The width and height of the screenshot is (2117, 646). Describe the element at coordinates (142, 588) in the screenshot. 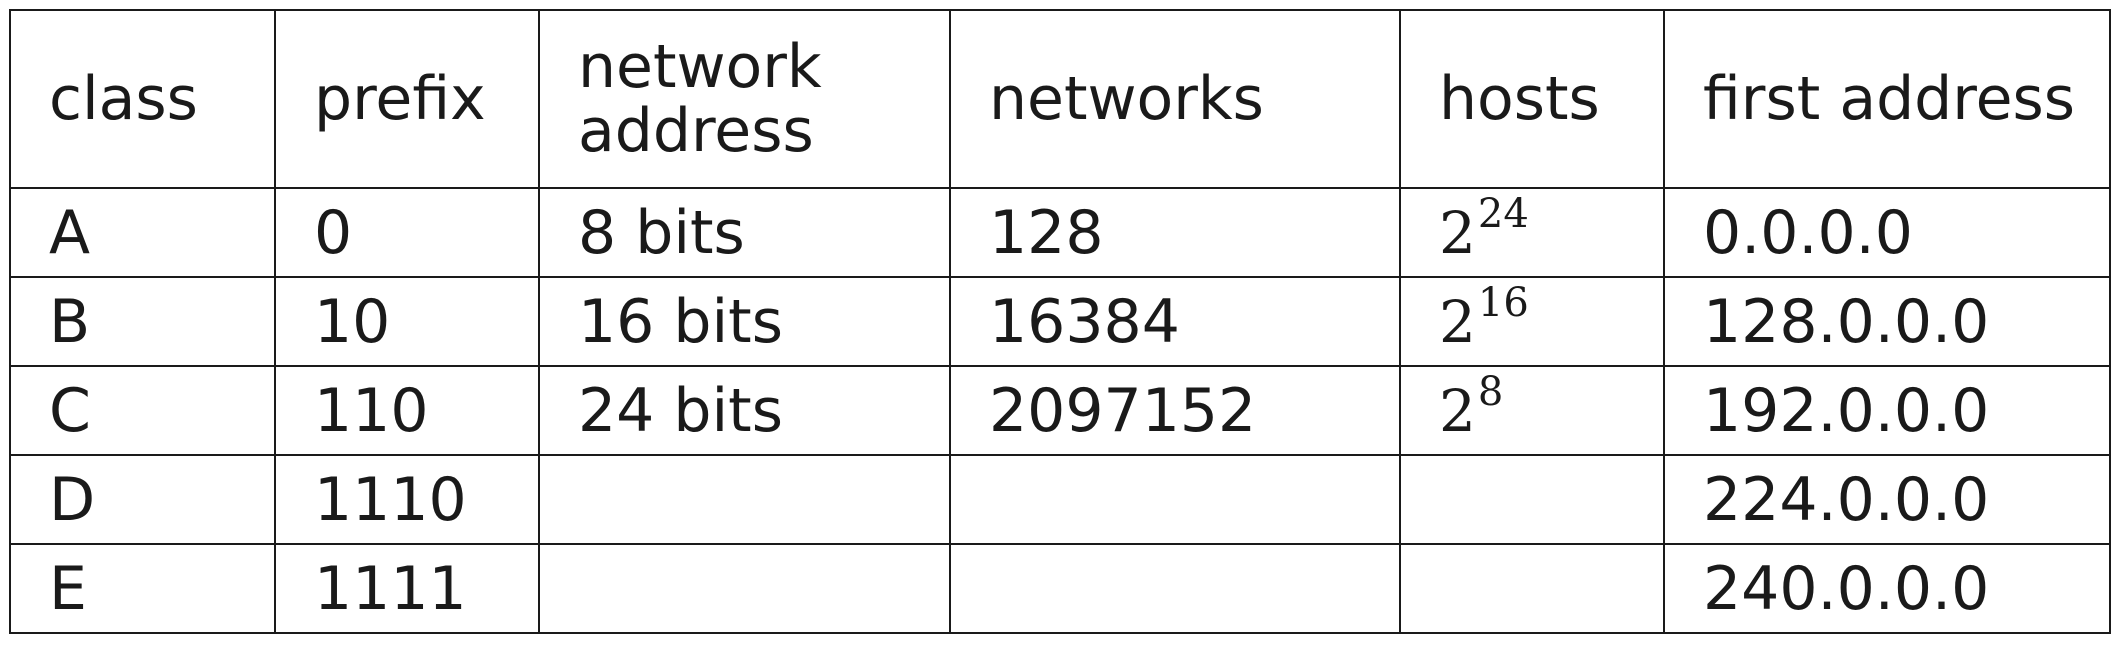

I see `cell-class: E` at that location.